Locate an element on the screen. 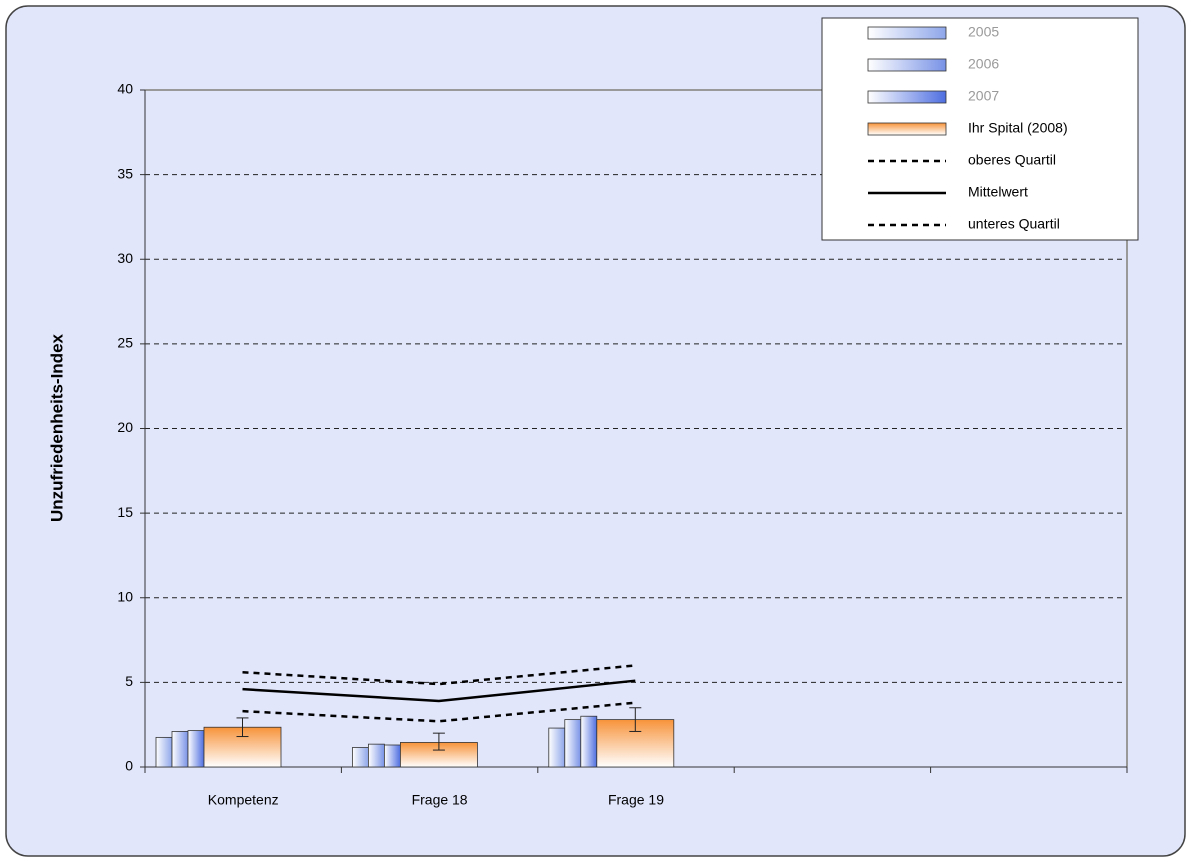 The width and height of the screenshot is (1191, 862). x-tick-label: Frage 18 is located at coordinates (440, 800).